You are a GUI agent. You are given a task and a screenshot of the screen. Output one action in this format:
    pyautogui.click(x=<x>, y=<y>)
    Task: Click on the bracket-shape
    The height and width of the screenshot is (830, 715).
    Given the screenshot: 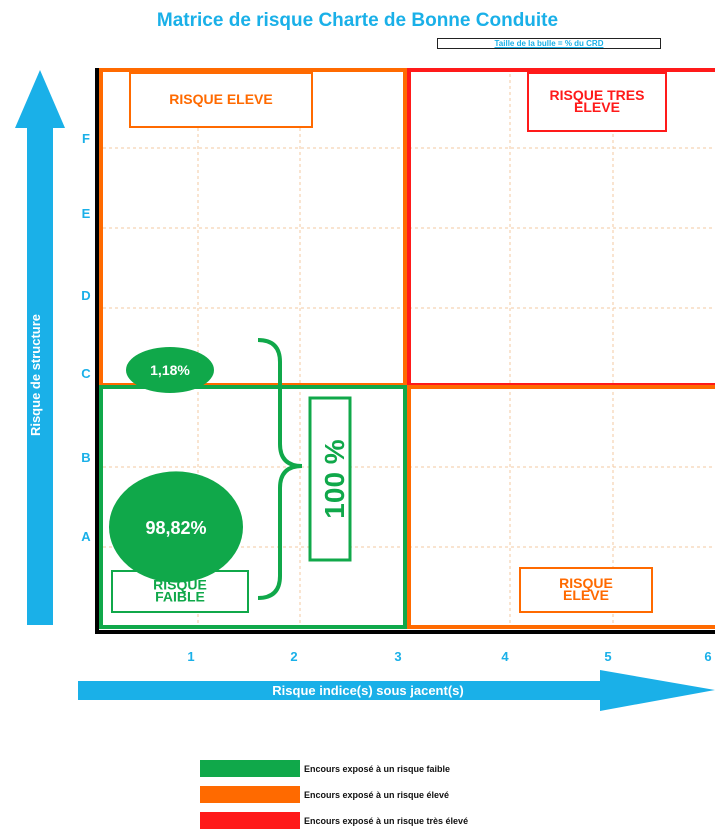 What is the action you would take?
    pyautogui.click(x=280, y=469)
    